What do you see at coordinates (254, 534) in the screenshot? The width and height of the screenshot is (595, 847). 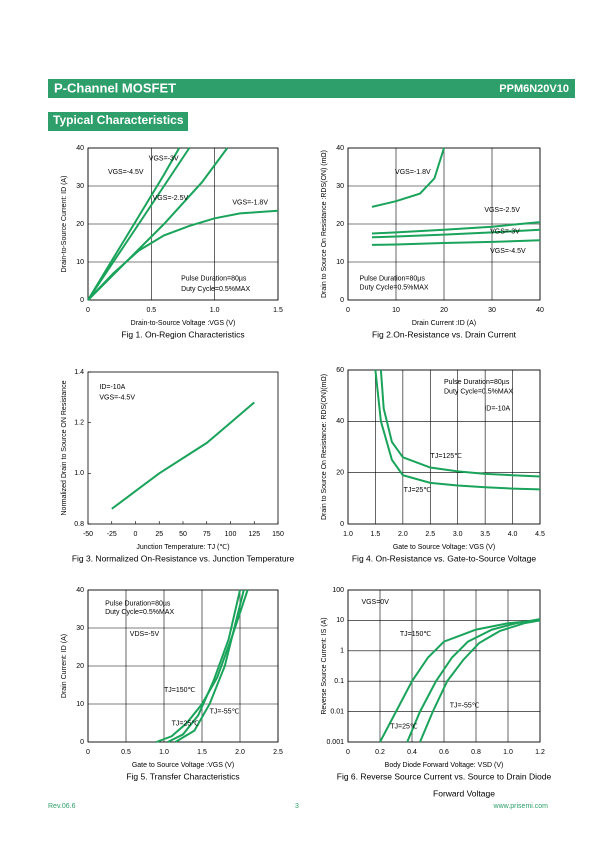 I see `x-tick-label: 125` at bounding box center [254, 534].